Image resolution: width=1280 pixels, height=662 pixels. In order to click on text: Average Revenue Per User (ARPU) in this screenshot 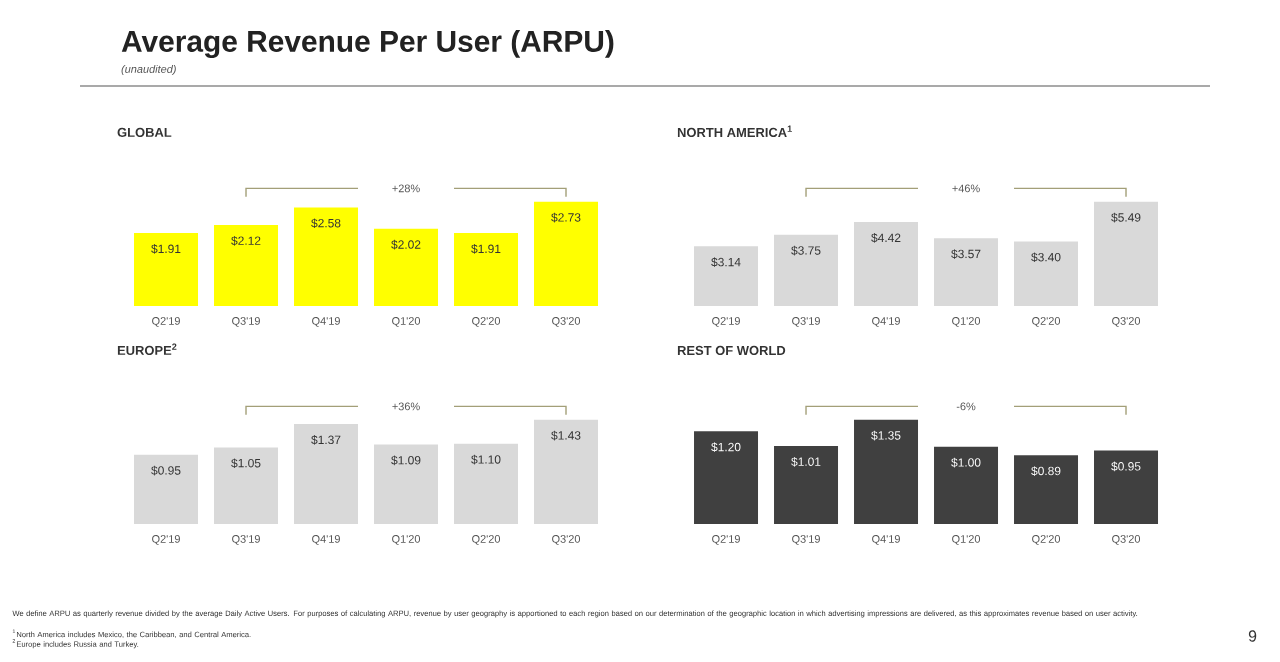, I will do `click(367, 44)`.